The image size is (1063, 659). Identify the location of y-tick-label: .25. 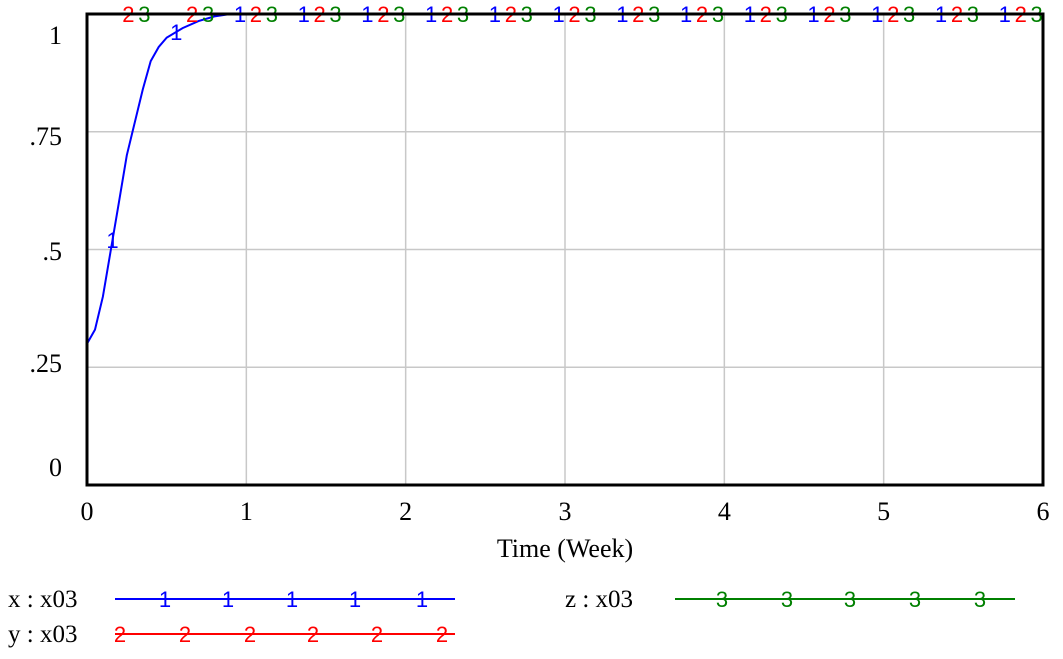
(46, 363).